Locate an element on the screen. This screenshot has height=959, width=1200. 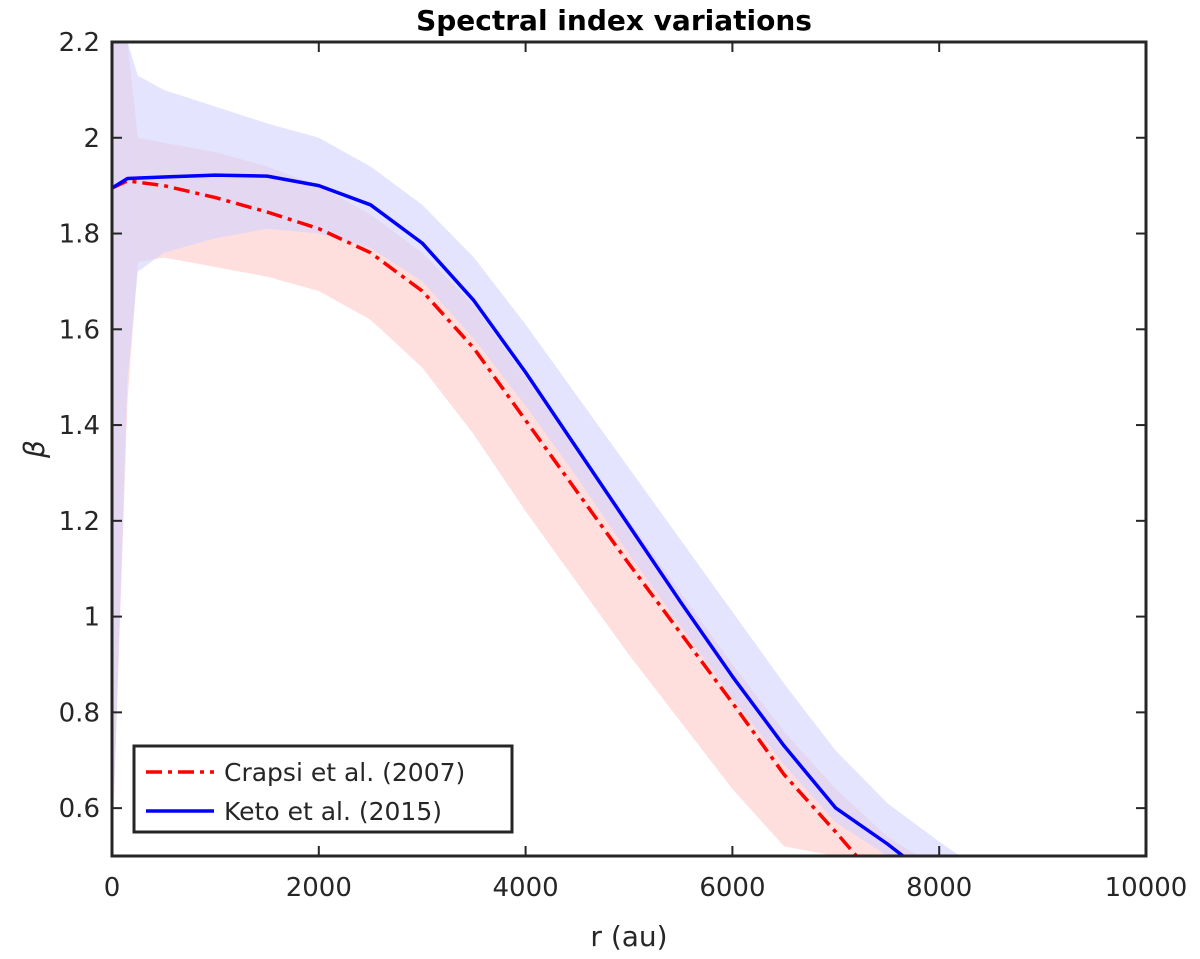
y-tick-label: 1.6 is located at coordinates (79, 330).